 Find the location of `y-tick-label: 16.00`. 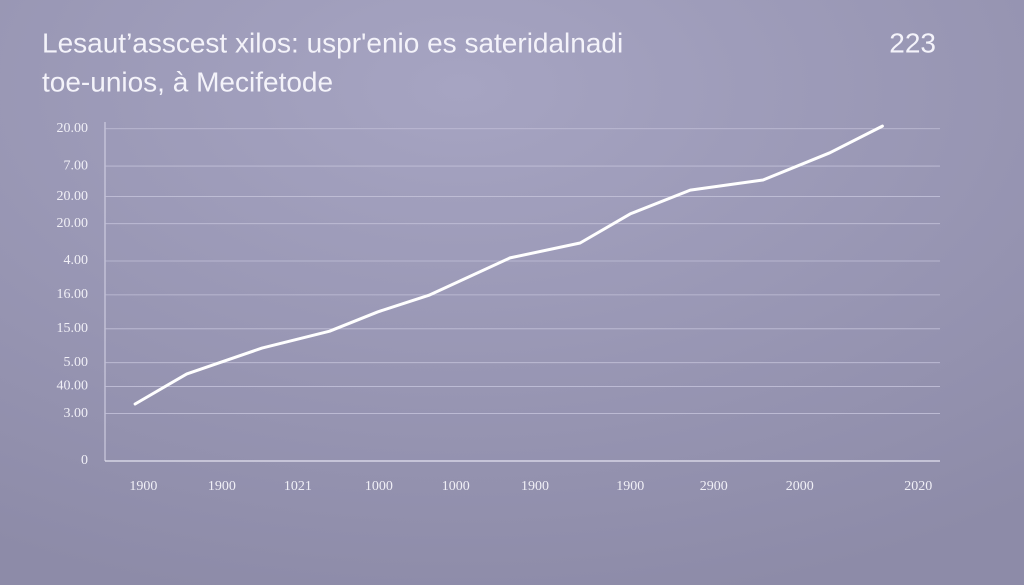

y-tick-label: 16.00 is located at coordinates (73, 294).